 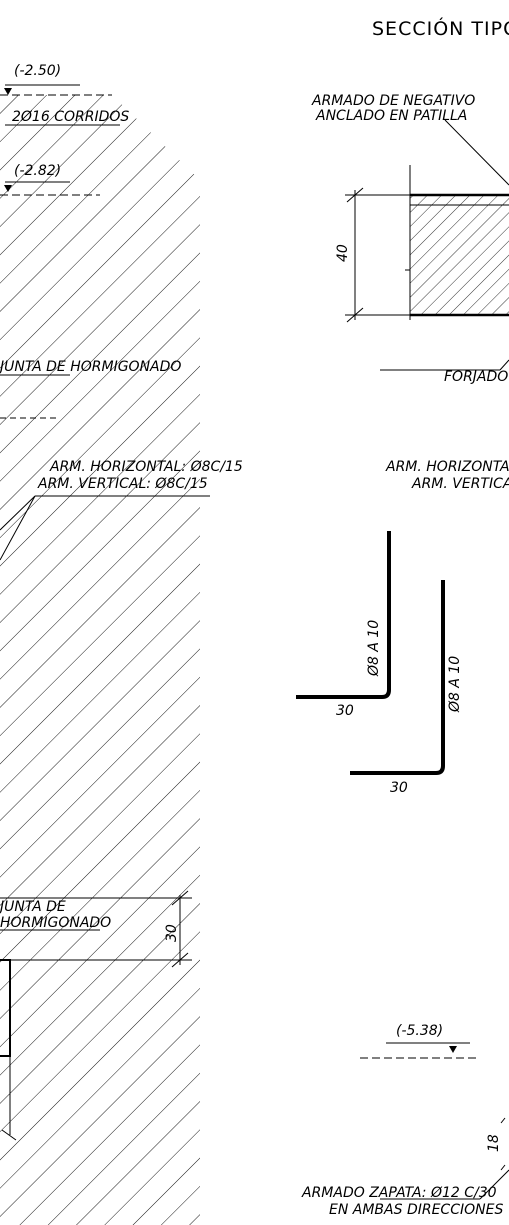 What do you see at coordinates (123, 484) in the screenshot?
I see `arm-vertical-left: ARM. VERTICAL: Ø8C/15` at bounding box center [123, 484].